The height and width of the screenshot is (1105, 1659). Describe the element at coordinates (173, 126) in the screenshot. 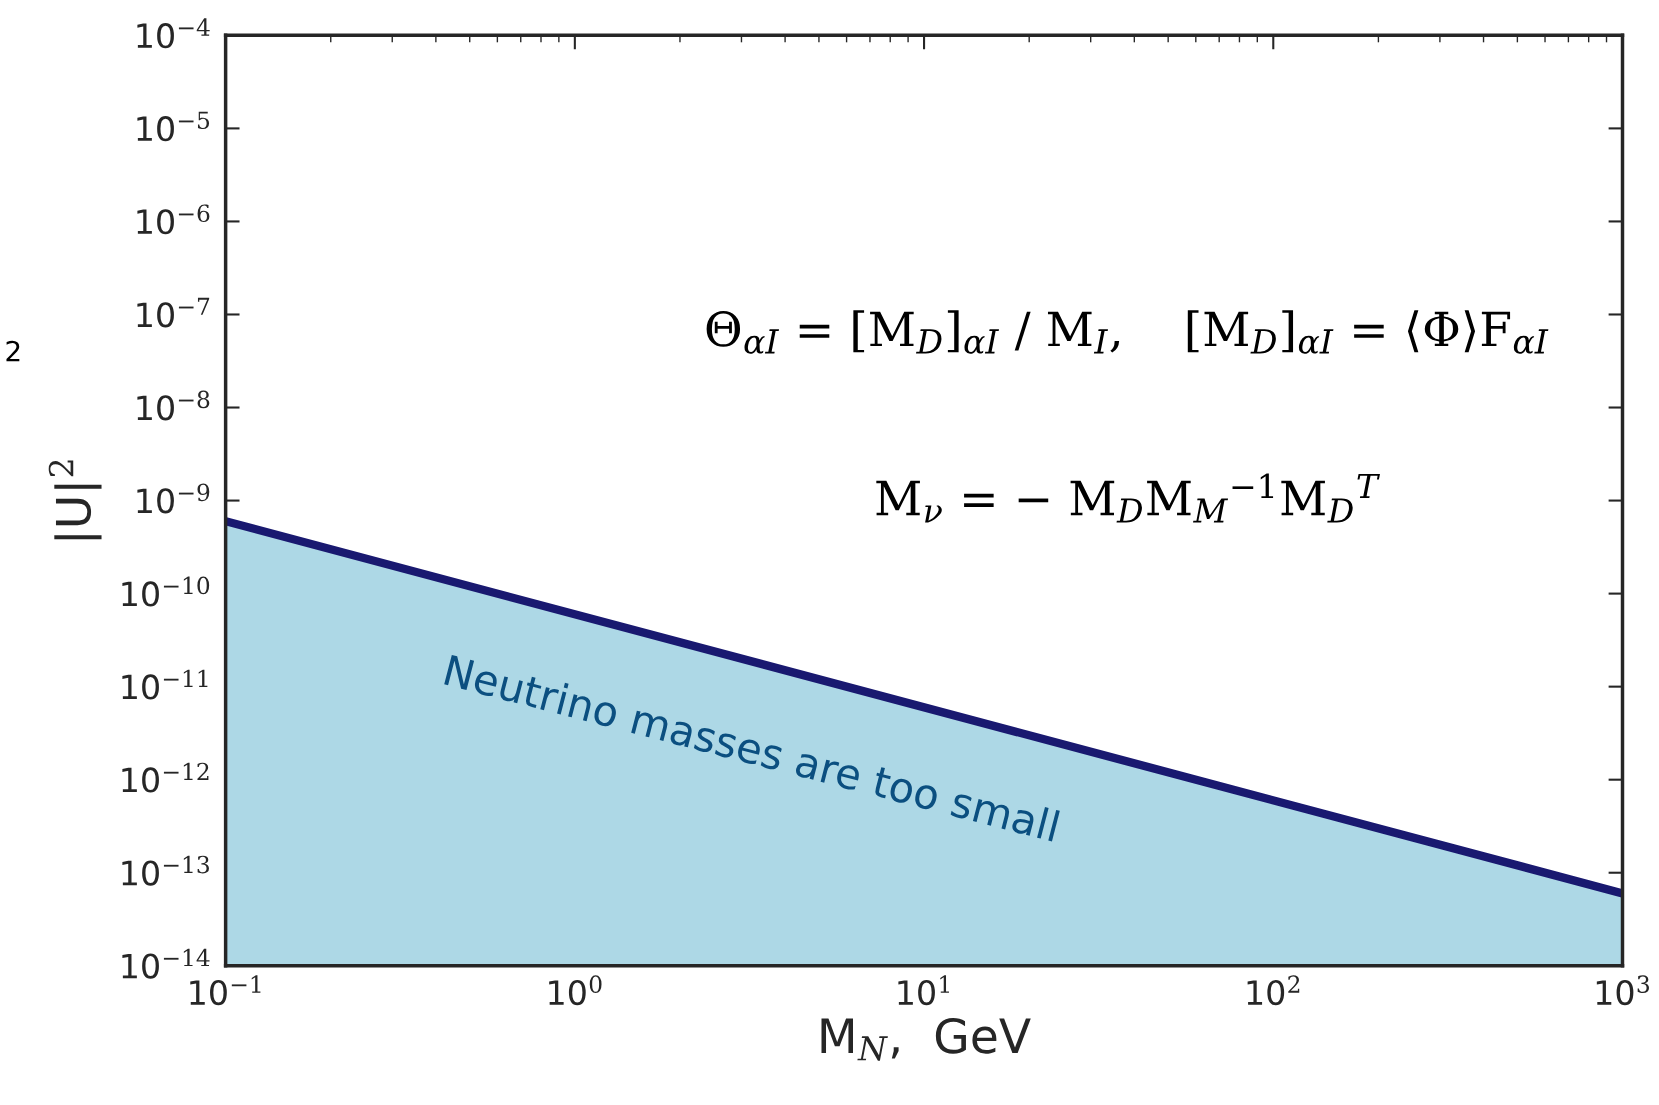

I see `y-tick-label: 10$^{−5}$` at that location.